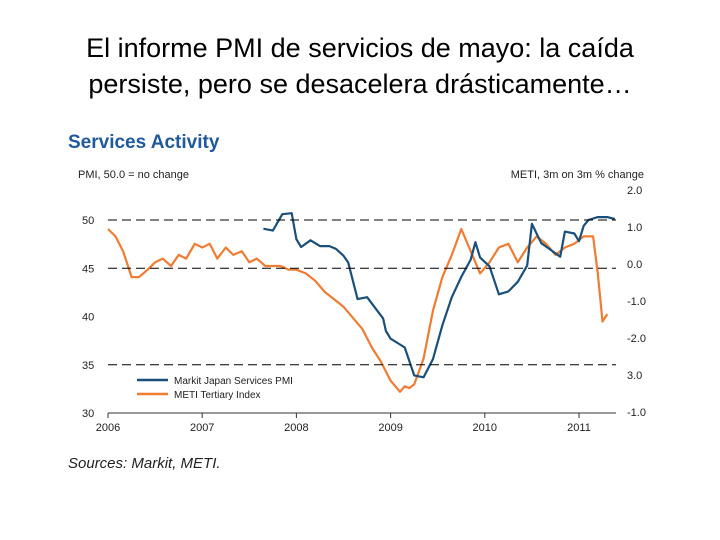  What do you see at coordinates (144, 463) in the screenshot?
I see `source-note: Sources: Markit, METI.` at bounding box center [144, 463].